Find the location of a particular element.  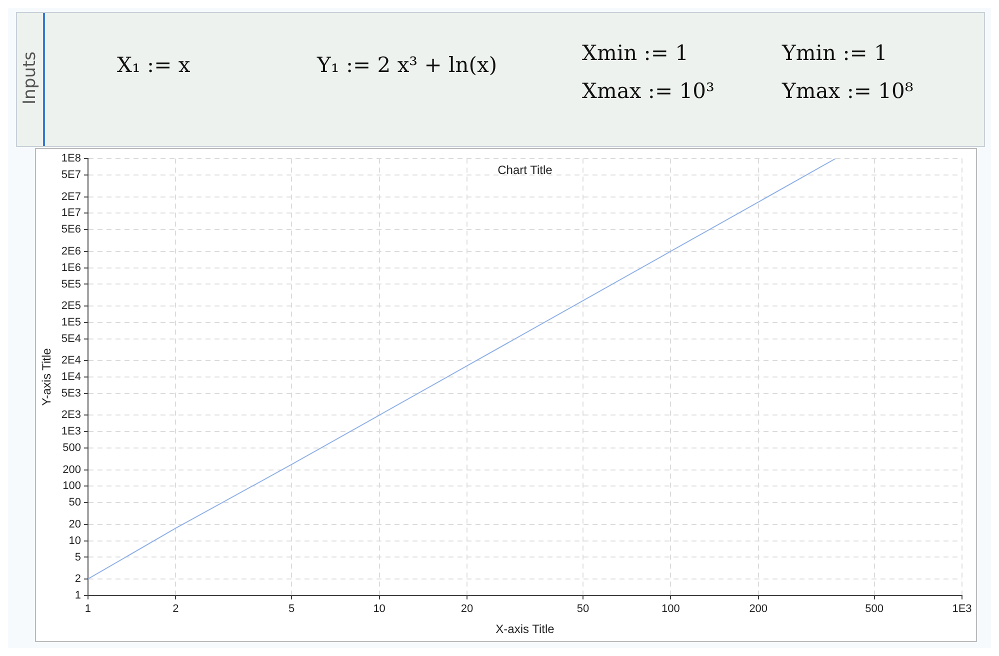

text: Y₁ := 2 x³ + ln(x) is located at coordinates (407, 65).